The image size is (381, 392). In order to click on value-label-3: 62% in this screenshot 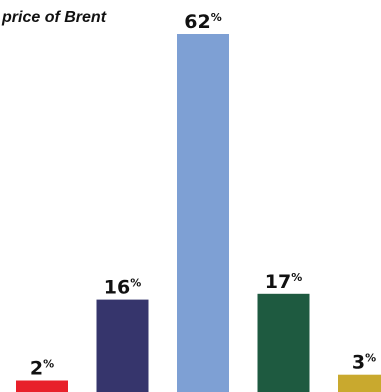, I will do `click(202, 22)`.